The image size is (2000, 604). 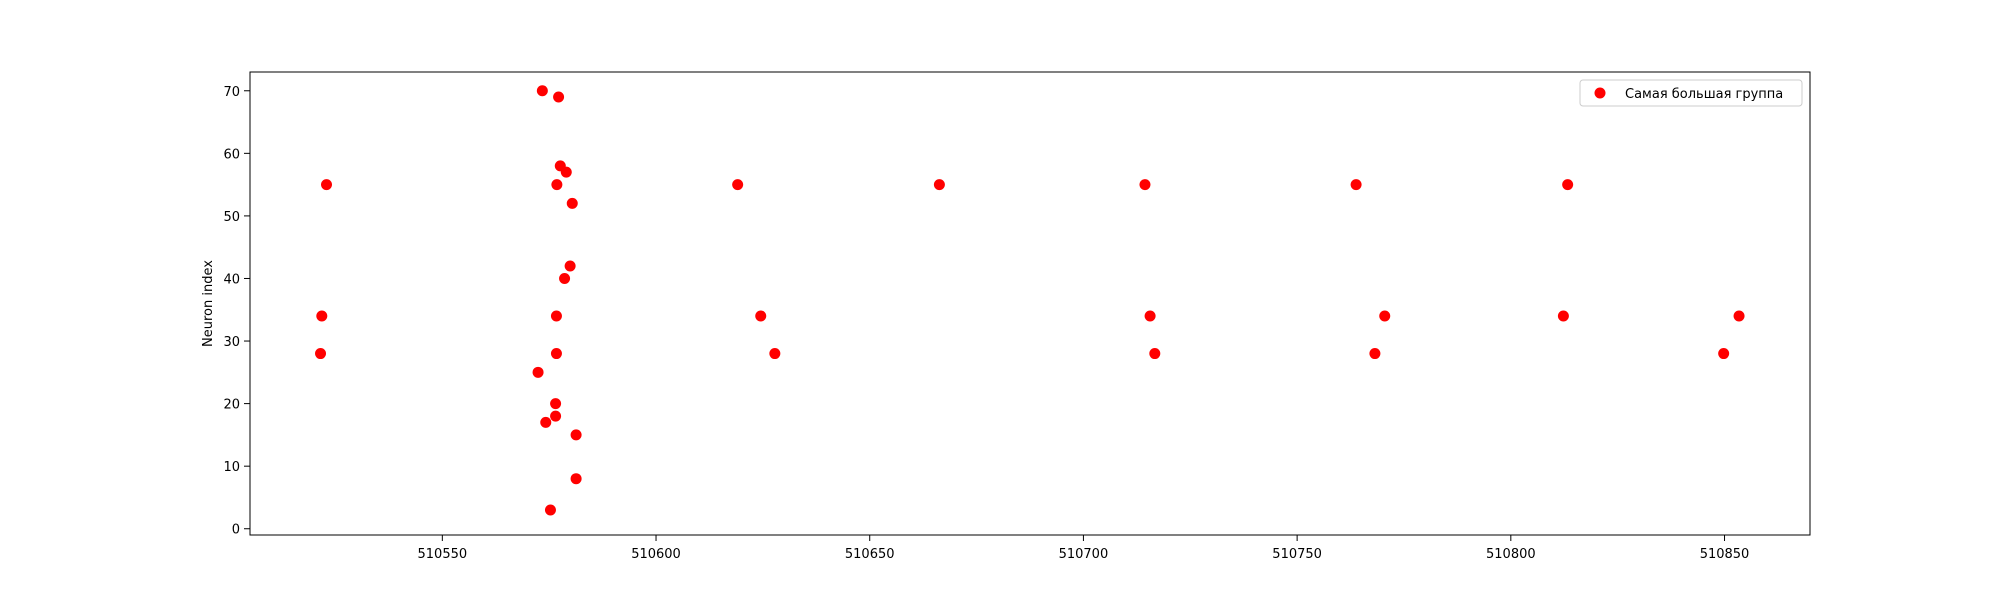 What do you see at coordinates (231, 154) in the screenshot?
I see `y-tick-label: 60` at bounding box center [231, 154].